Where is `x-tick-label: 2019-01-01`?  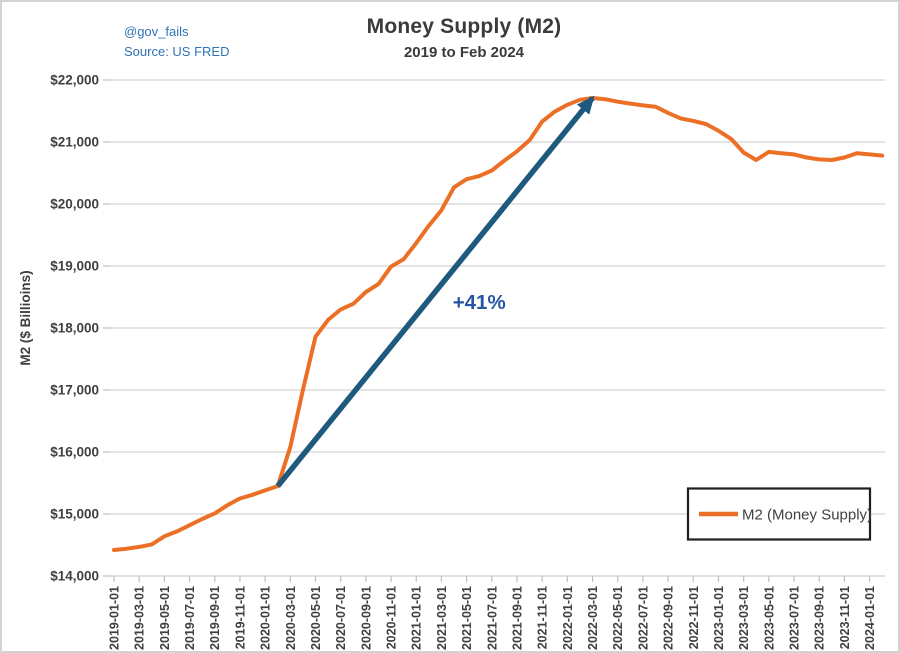 x-tick-label: 2019-01-01 is located at coordinates (115, 618).